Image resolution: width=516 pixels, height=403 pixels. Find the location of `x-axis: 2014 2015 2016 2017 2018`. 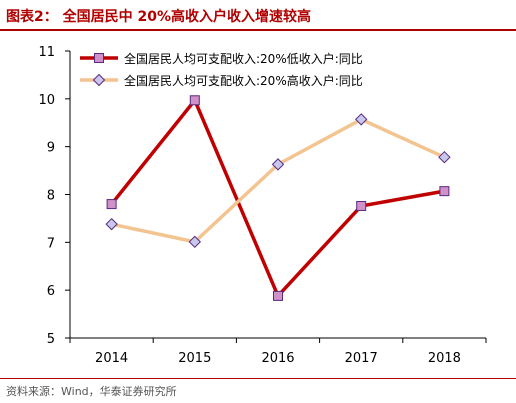

x-axis: 2014 2015 2016 2017 2018 is located at coordinates (278, 351).